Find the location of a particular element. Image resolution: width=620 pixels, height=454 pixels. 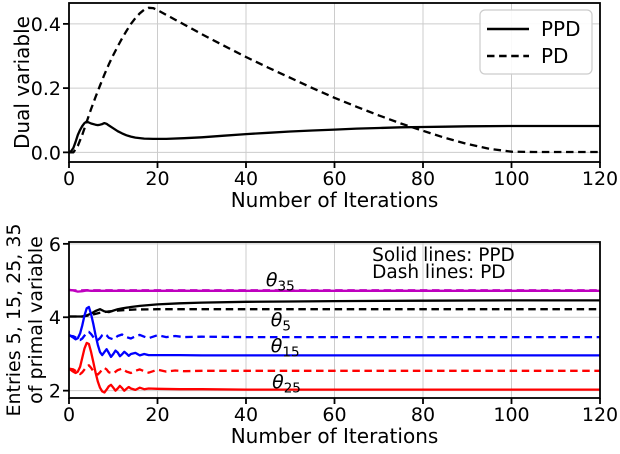

theta25-ppd-line is located at coordinates (334, 367).